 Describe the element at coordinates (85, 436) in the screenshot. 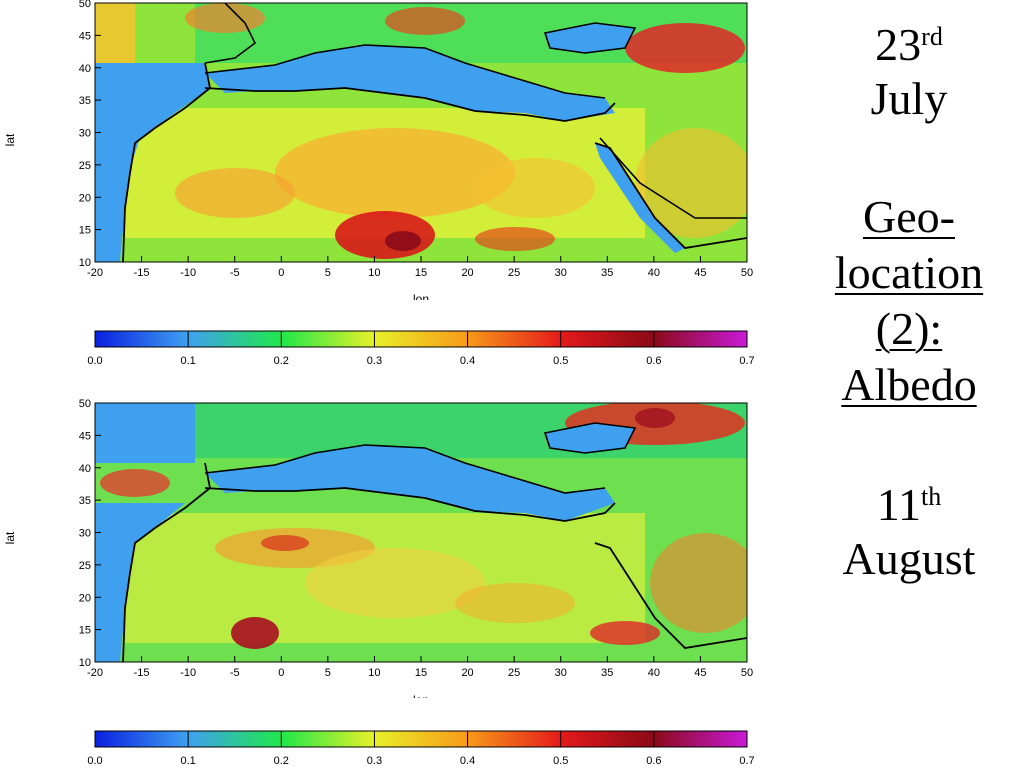

I see `y-tick-label: 45` at that location.